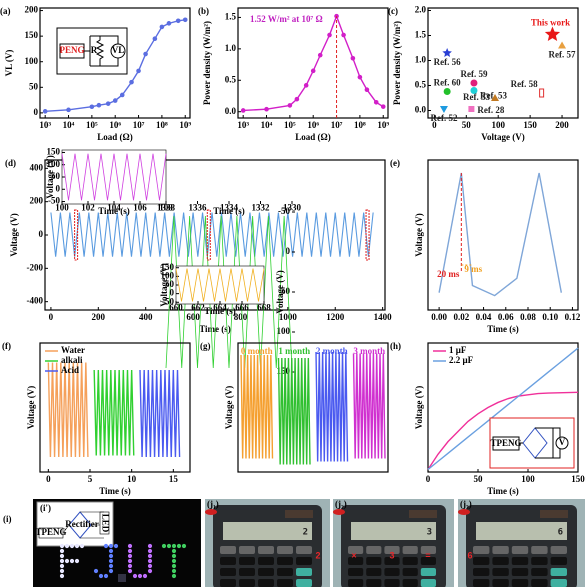 This screenshot has width=586, height=587. Describe the element at coordinates (341, 504) in the screenshot. I see `panel-label: (j₂)` at that location.